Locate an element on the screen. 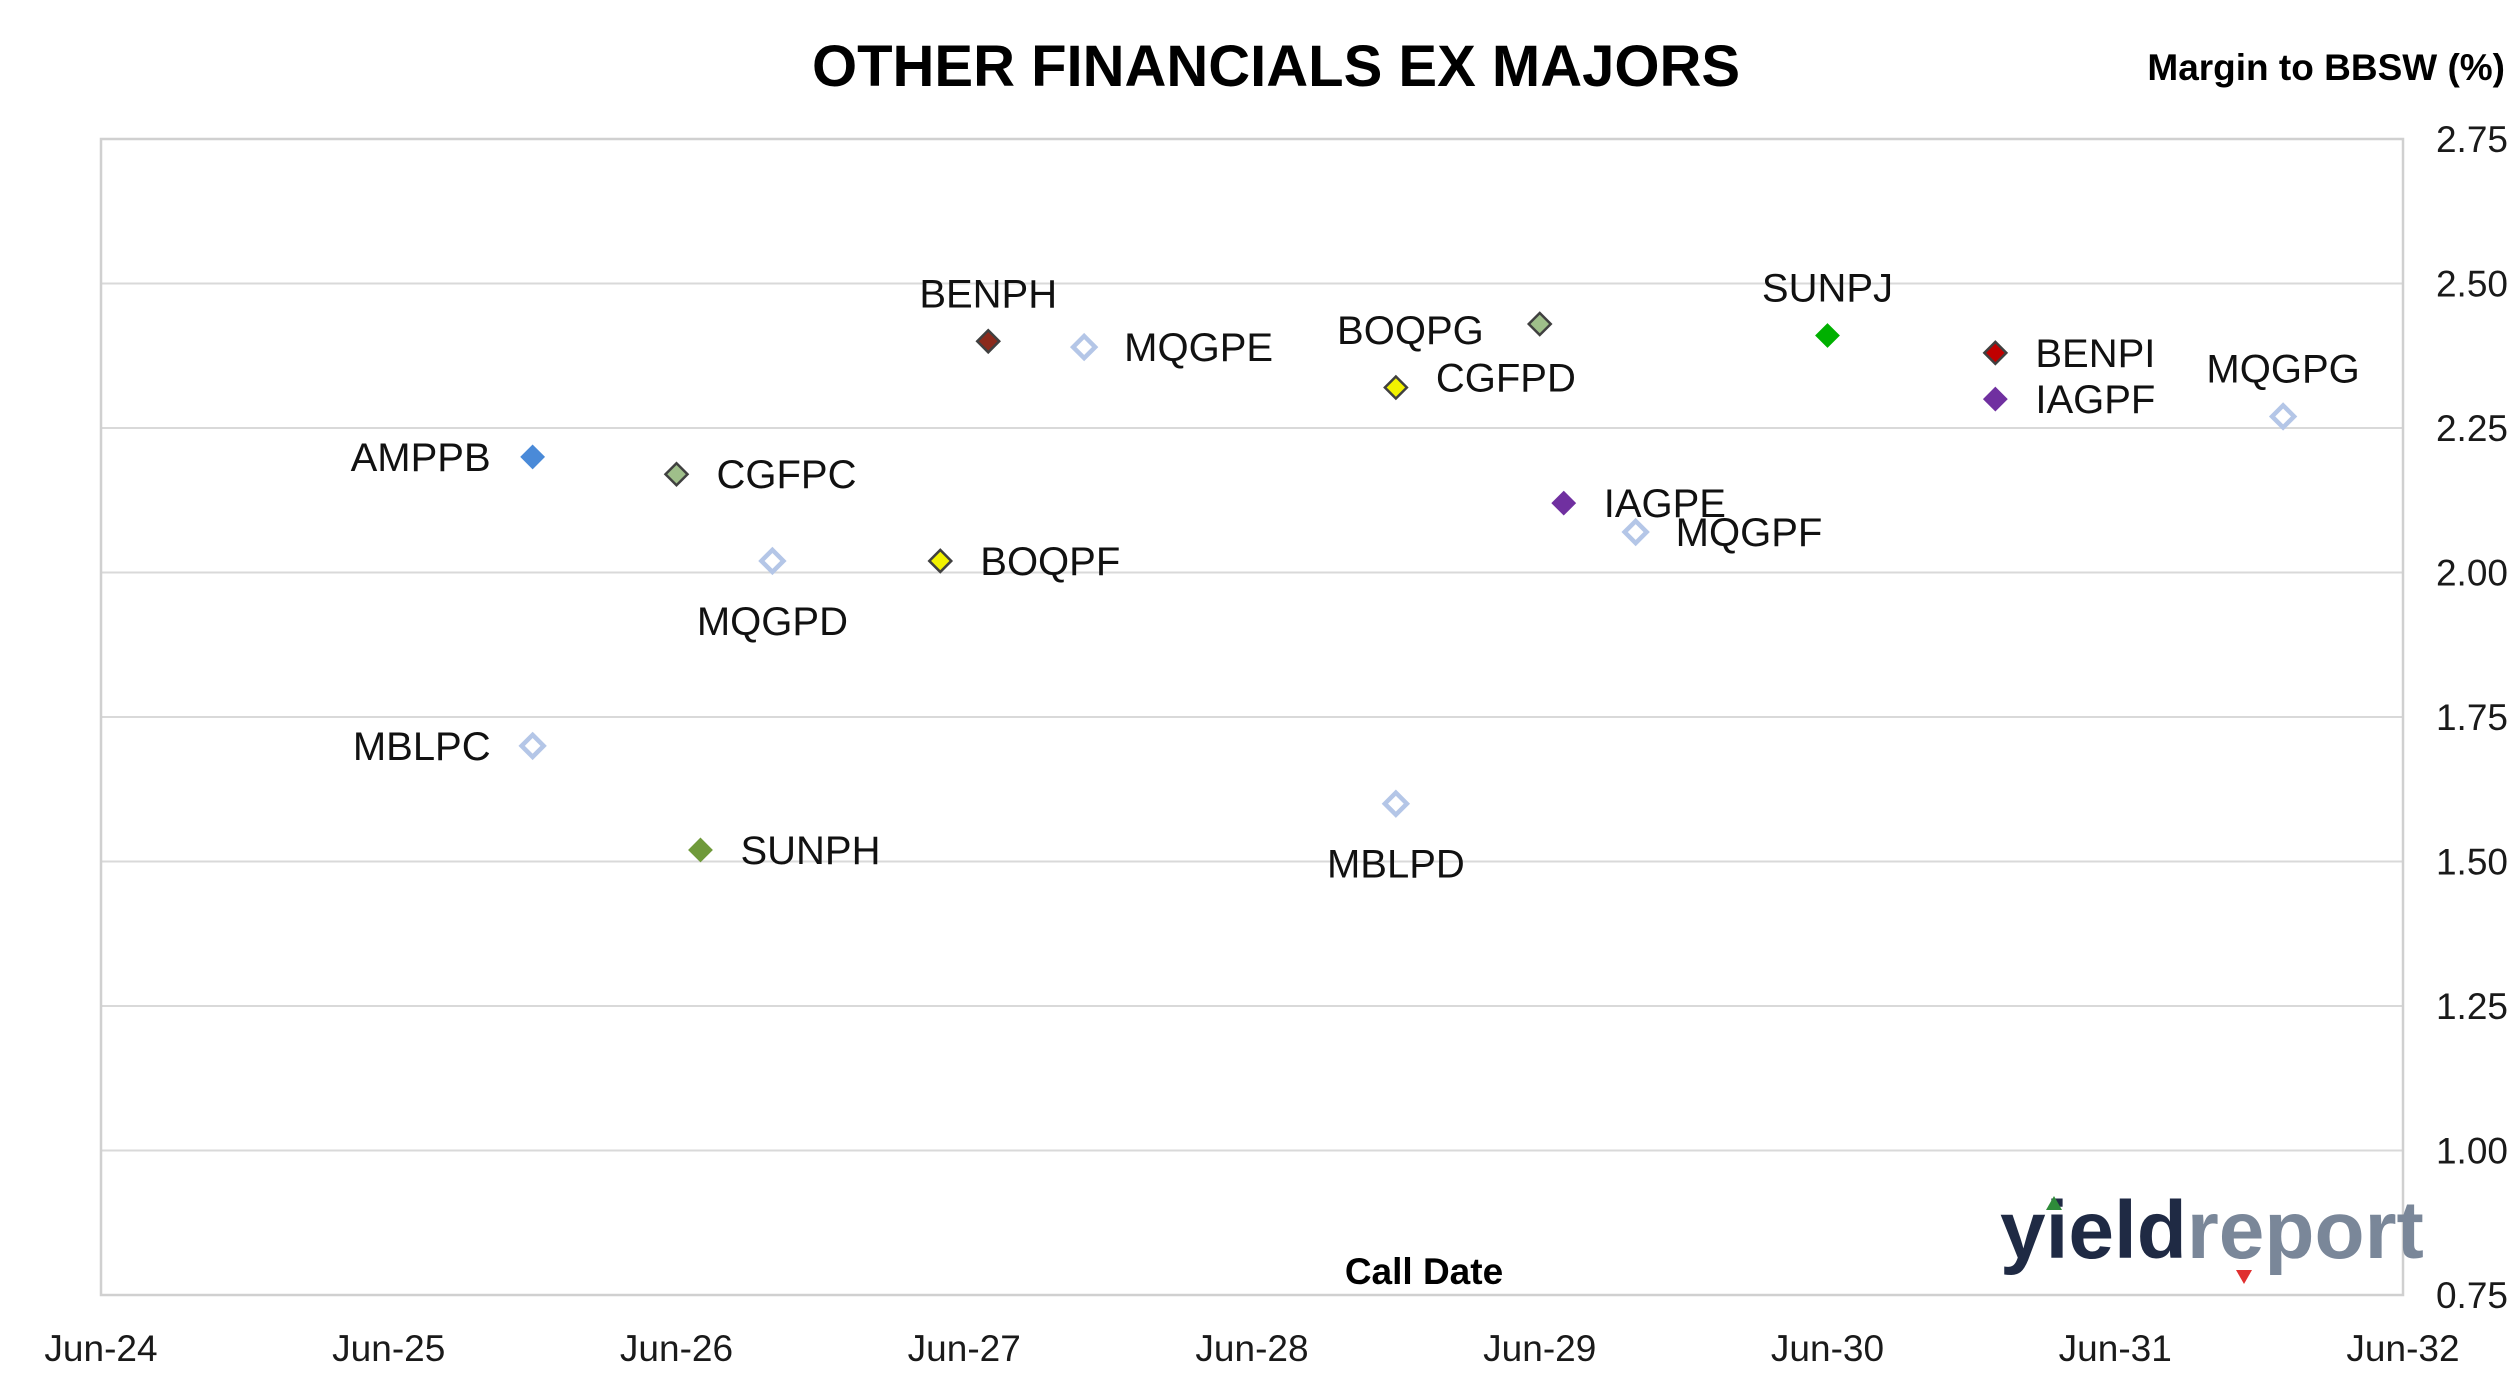  data-label: SUNPJ is located at coordinates (1827, 289).